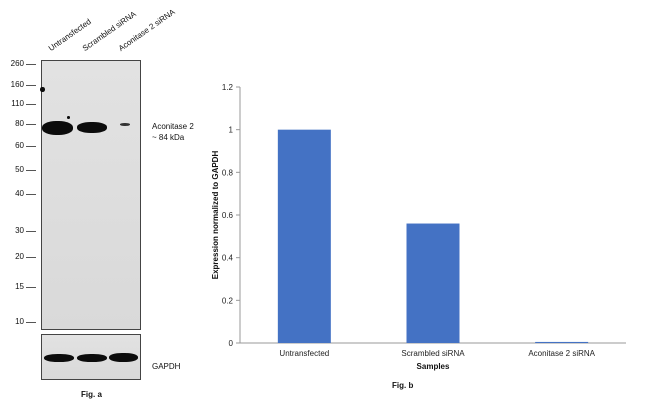 This screenshot has height=404, width=650. I want to click on mw-marker: 40, so click(19, 193).